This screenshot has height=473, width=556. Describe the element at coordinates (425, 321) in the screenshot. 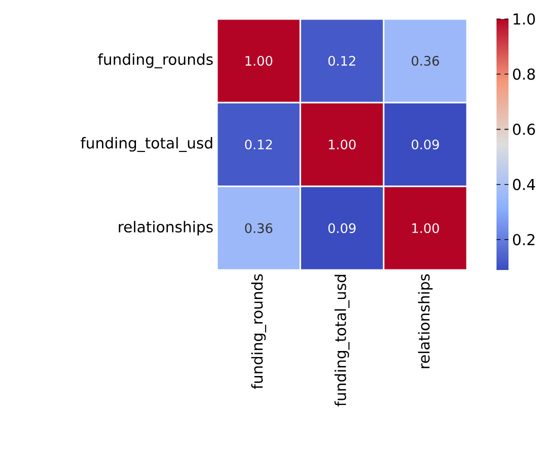

I see `x-tick-label: relationships` at that location.